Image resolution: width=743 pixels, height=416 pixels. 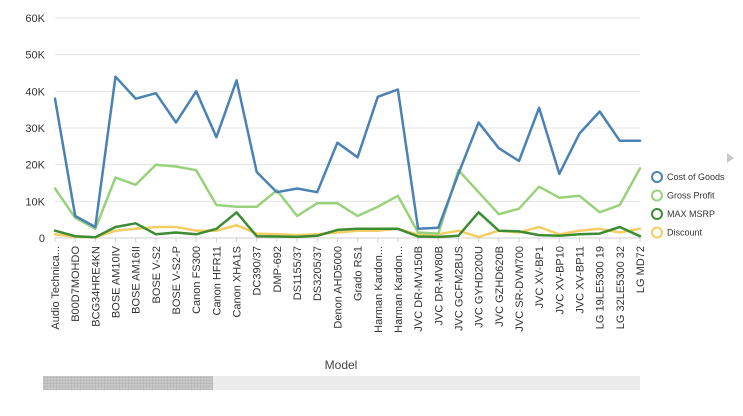 I want to click on x-tick-label: JVC GCFM2BUS, so click(x=459, y=288).